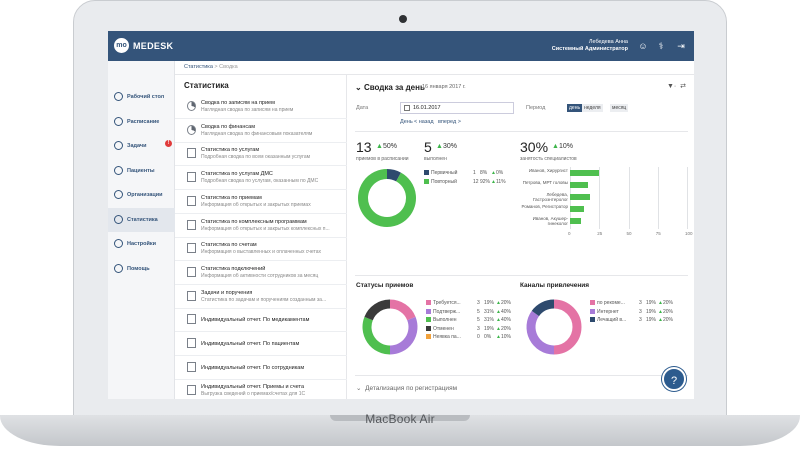 The width and height of the screenshot is (800, 461). Describe the element at coordinates (643, 46) in the screenshot. I see `smile-icon: ☺` at that location.